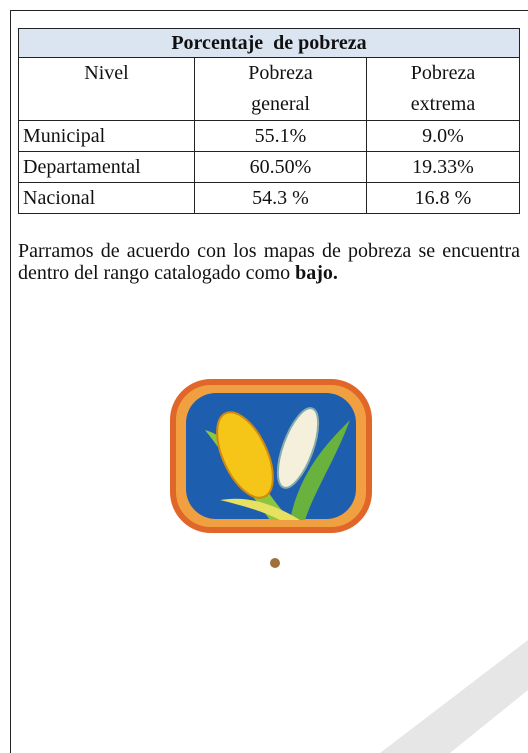 Image resolution: width=528 pixels, height=753 pixels. Describe the element at coordinates (316, 273) in the screenshot. I see `paragraph-bold: bajo.` at that location.